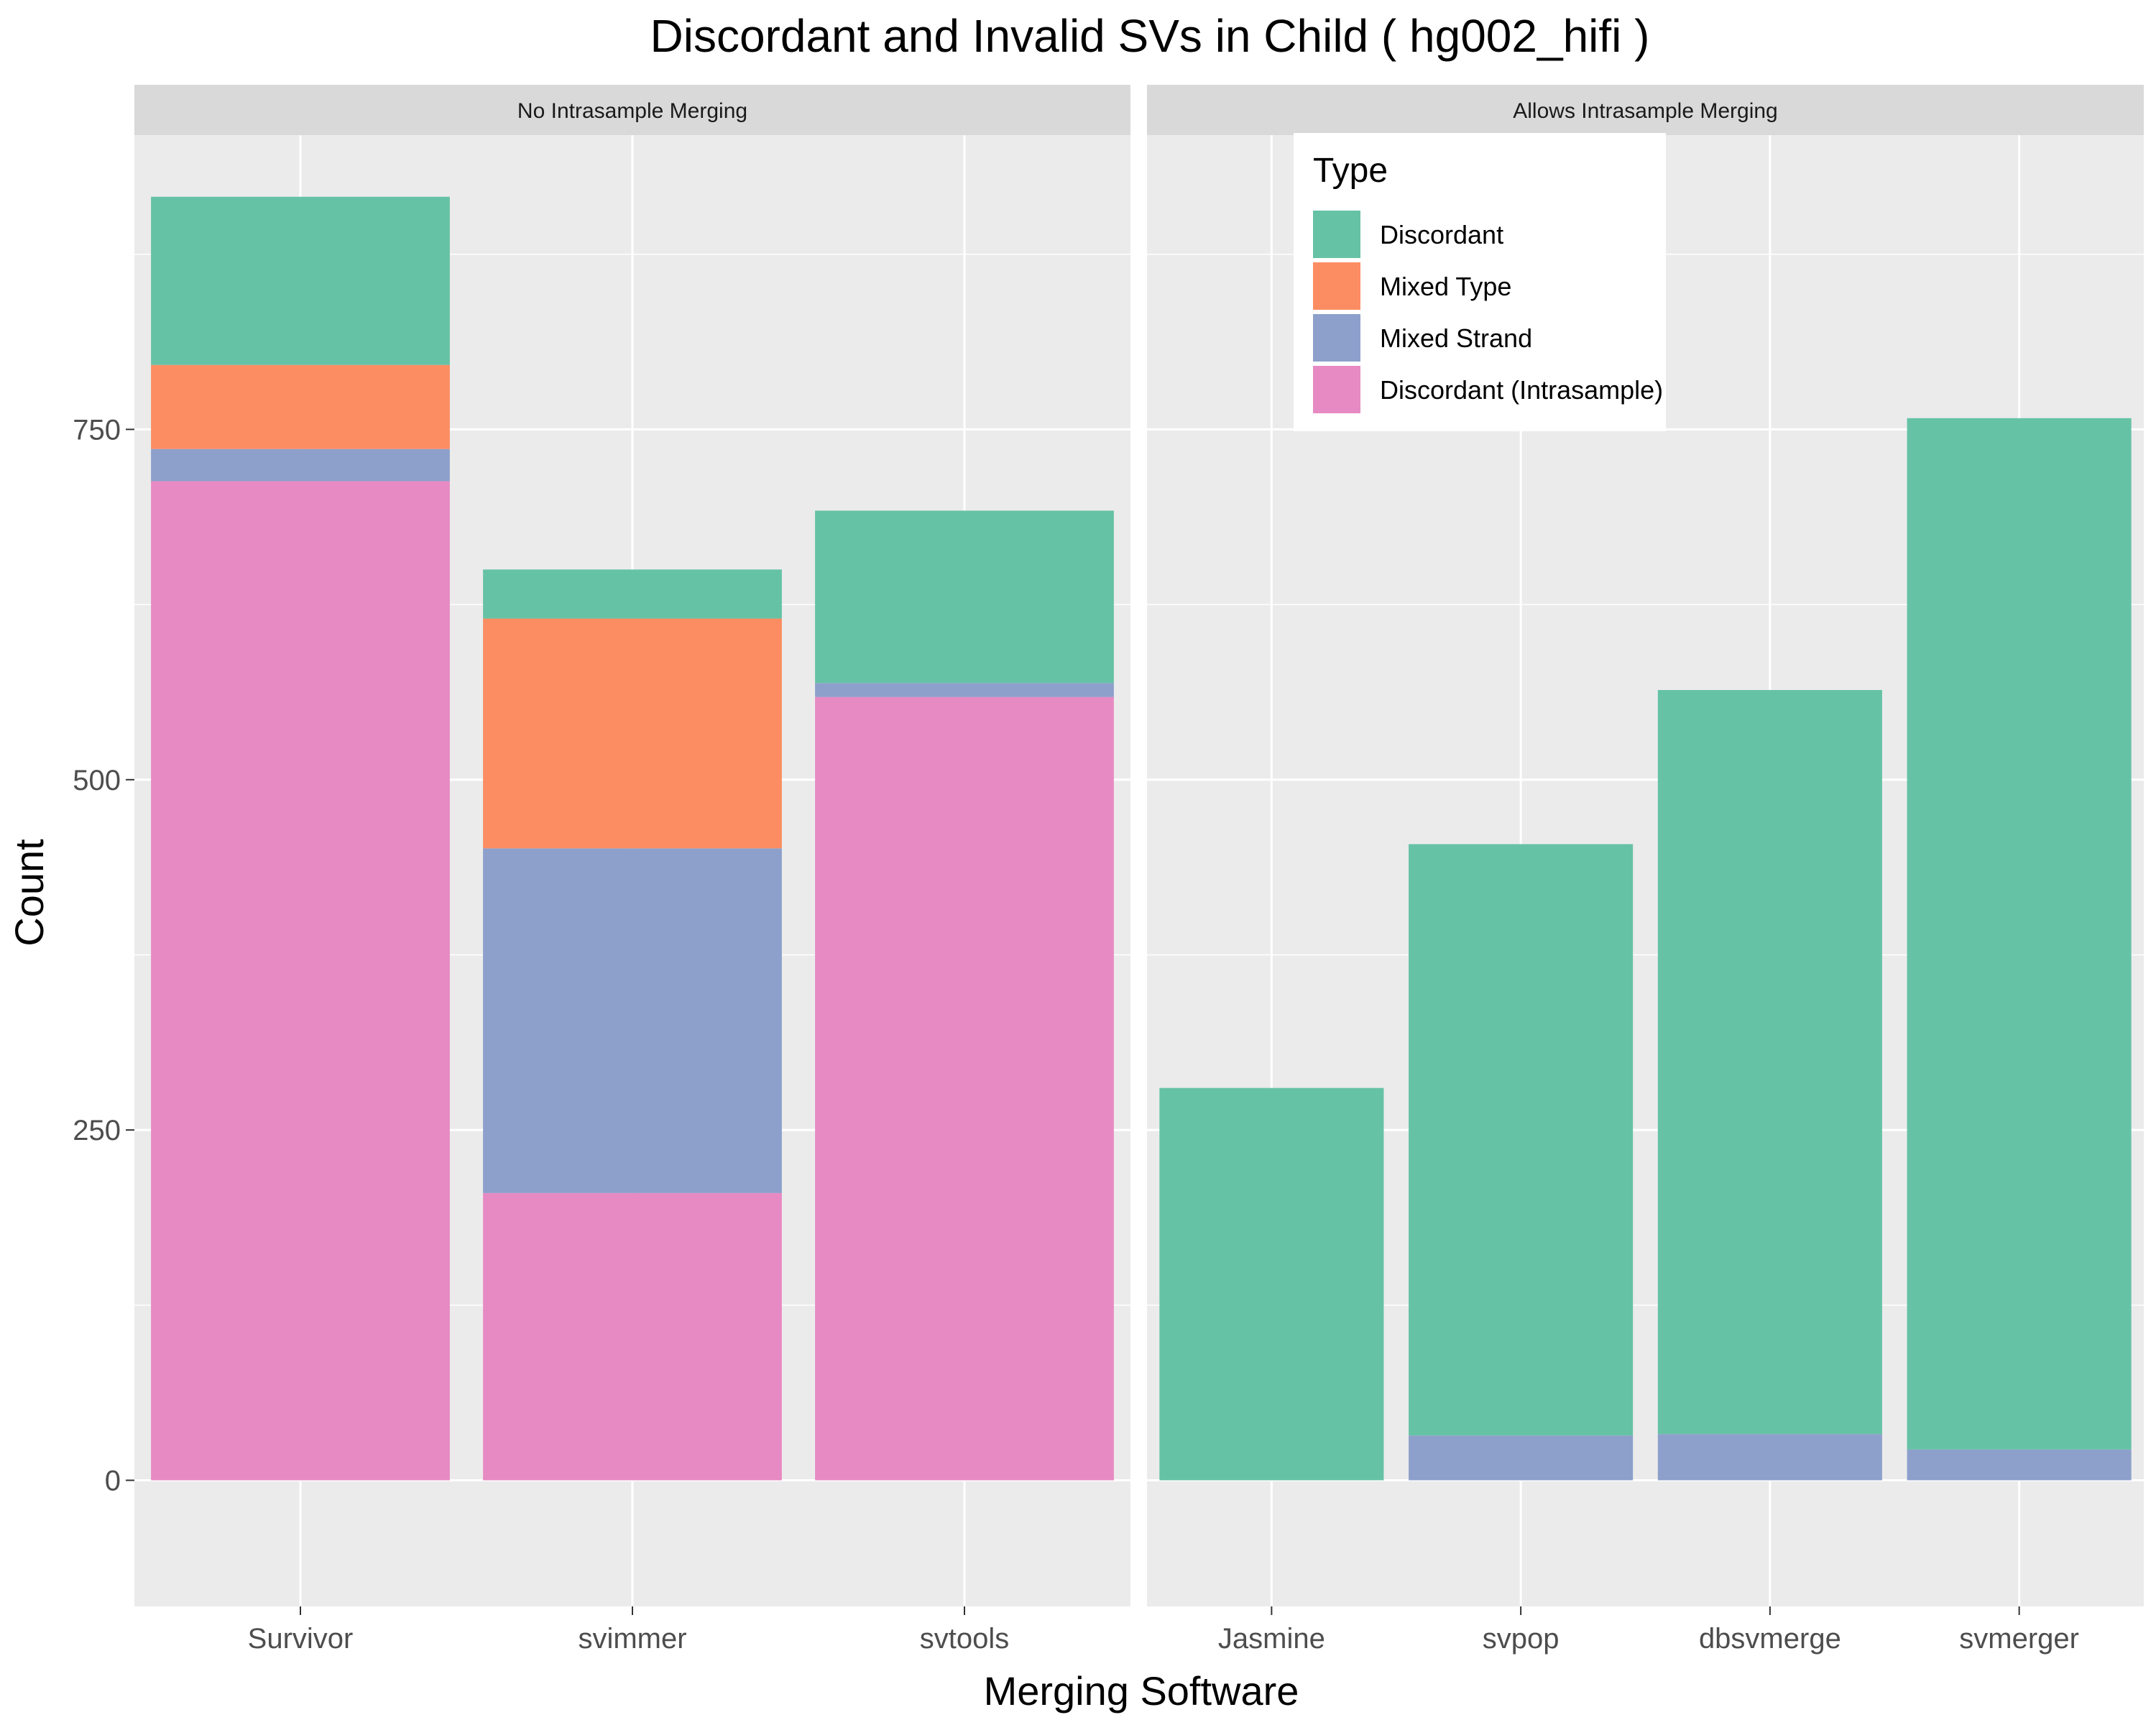 This screenshot has height=1725, width=2156. What do you see at coordinates (632, 1639) in the screenshot?
I see `x-tick-label: svimmer` at bounding box center [632, 1639].